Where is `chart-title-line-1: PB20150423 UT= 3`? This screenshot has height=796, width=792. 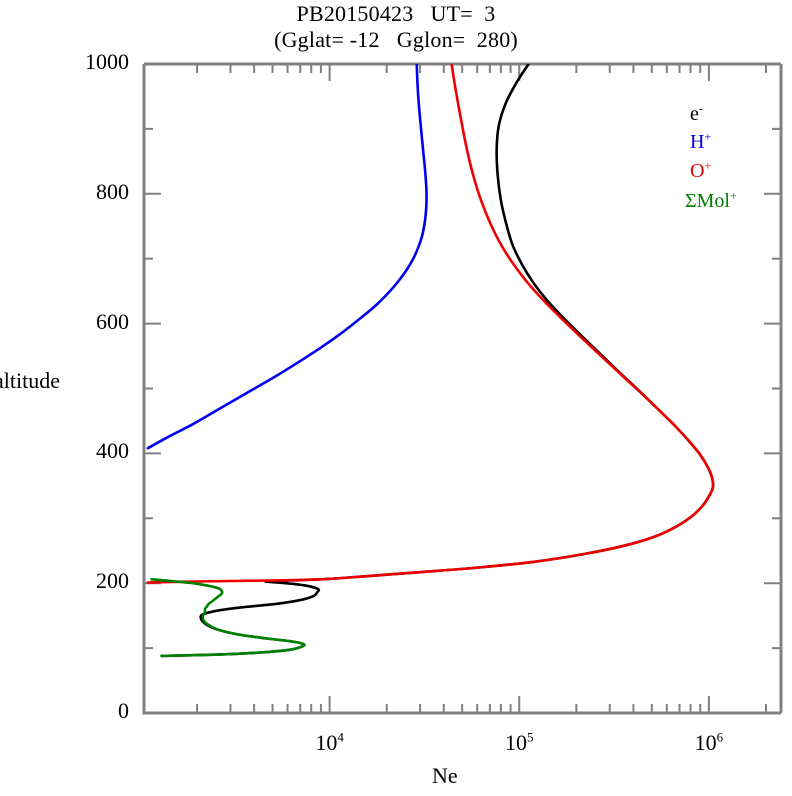 chart-title-line-1: PB20150423 UT= 3 is located at coordinates (396, 13).